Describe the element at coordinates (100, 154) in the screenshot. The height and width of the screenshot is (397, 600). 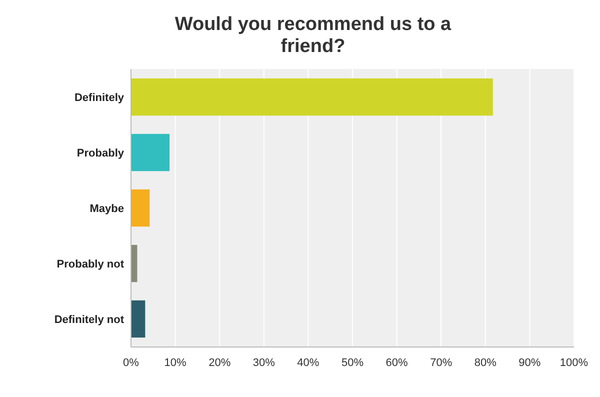
I see `y-tick-label: Probably` at that location.